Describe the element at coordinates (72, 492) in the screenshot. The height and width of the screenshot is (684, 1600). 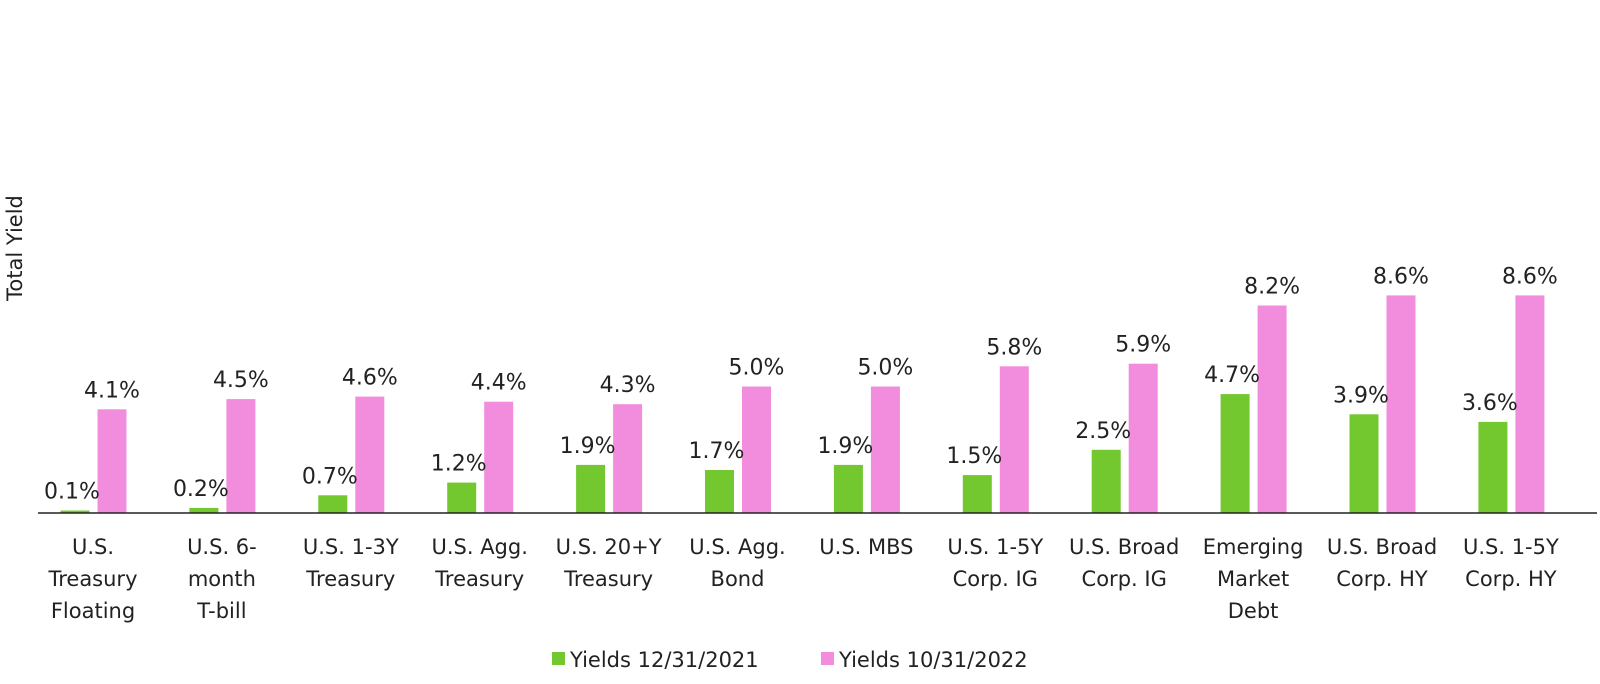
I see `value-label-s0-0: 0.1%` at that location.